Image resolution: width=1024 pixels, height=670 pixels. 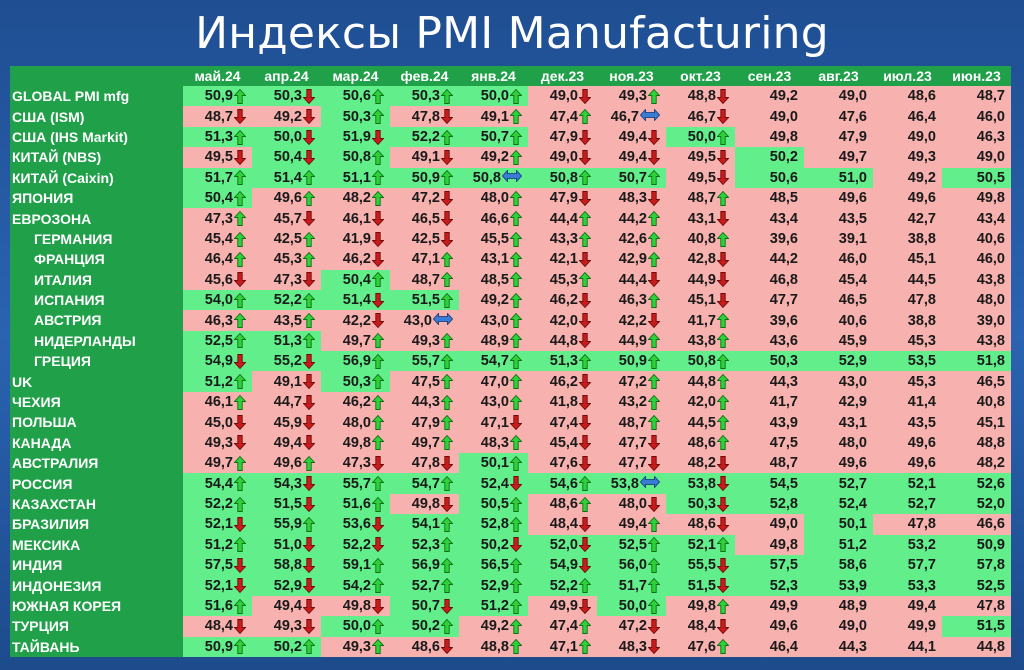 What do you see at coordinates (562, 402) in the screenshot?
I see `pmi-value-cell: 41,8` at bounding box center [562, 402].